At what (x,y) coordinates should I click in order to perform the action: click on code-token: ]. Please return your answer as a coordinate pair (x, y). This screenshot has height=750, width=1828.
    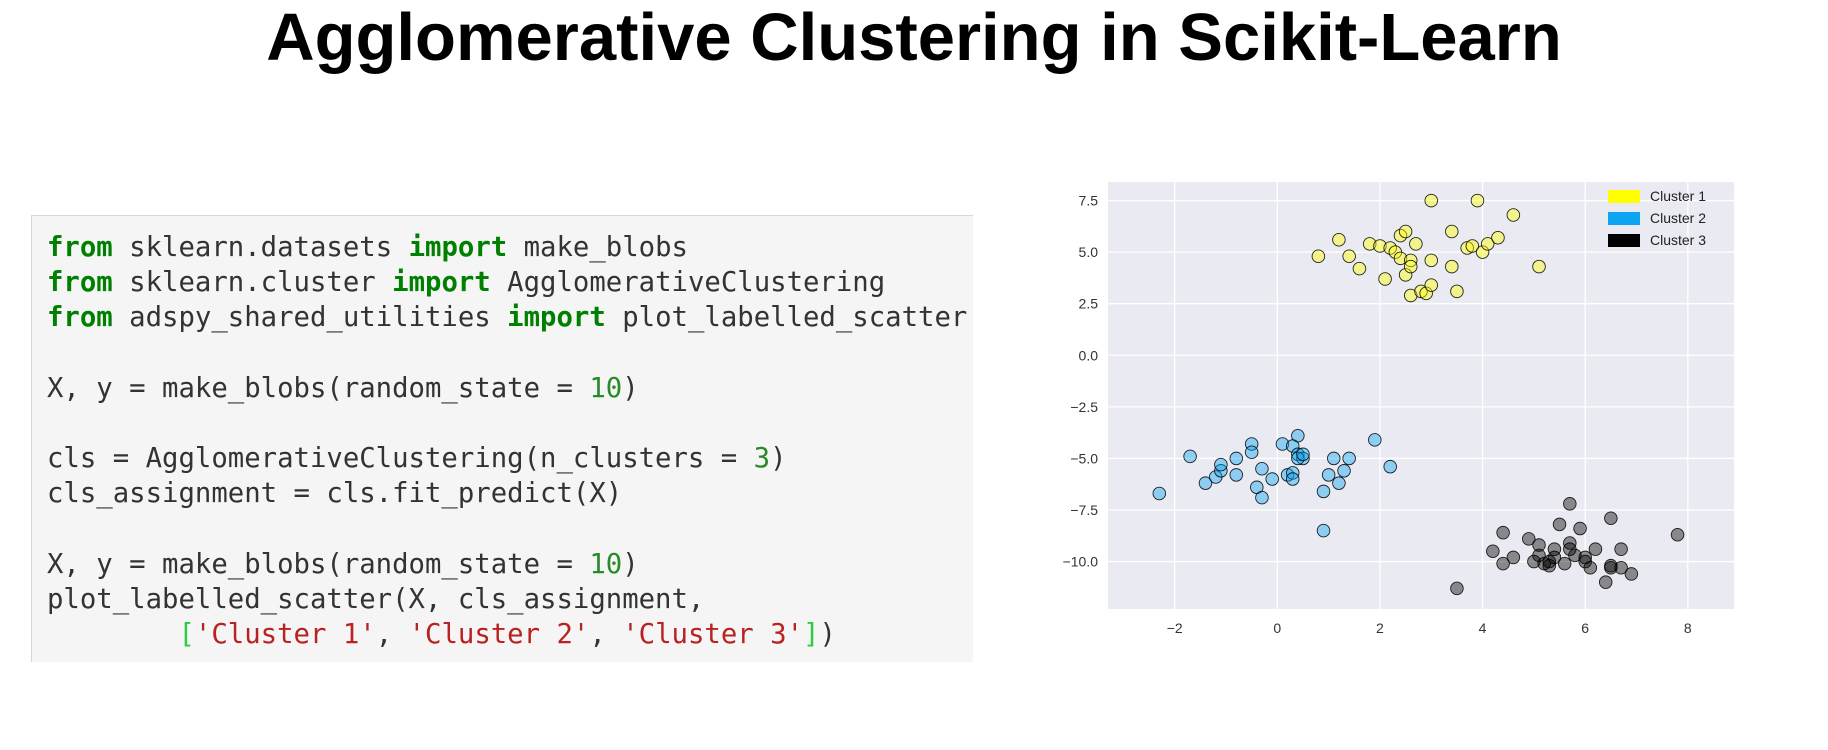
    Looking at the image, I should click on (811, 635).